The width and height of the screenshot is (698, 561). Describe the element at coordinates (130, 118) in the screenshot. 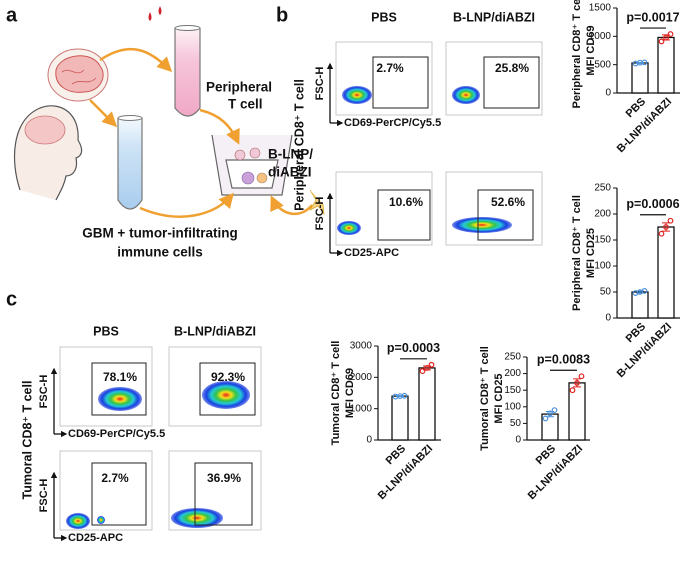

I see `tube-gbm-rim` at that location.